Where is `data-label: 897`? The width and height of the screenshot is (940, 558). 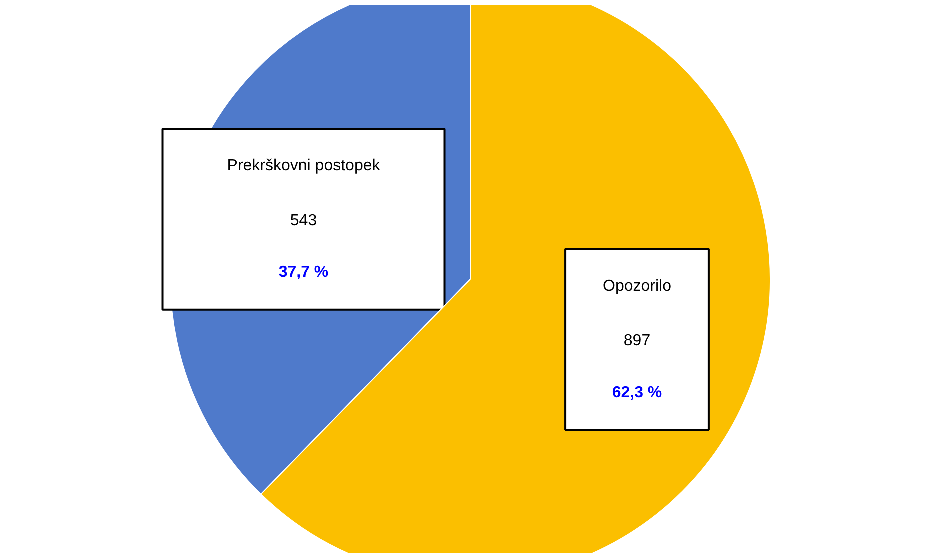 data-label: 897 is located at coordinates (637, 341).